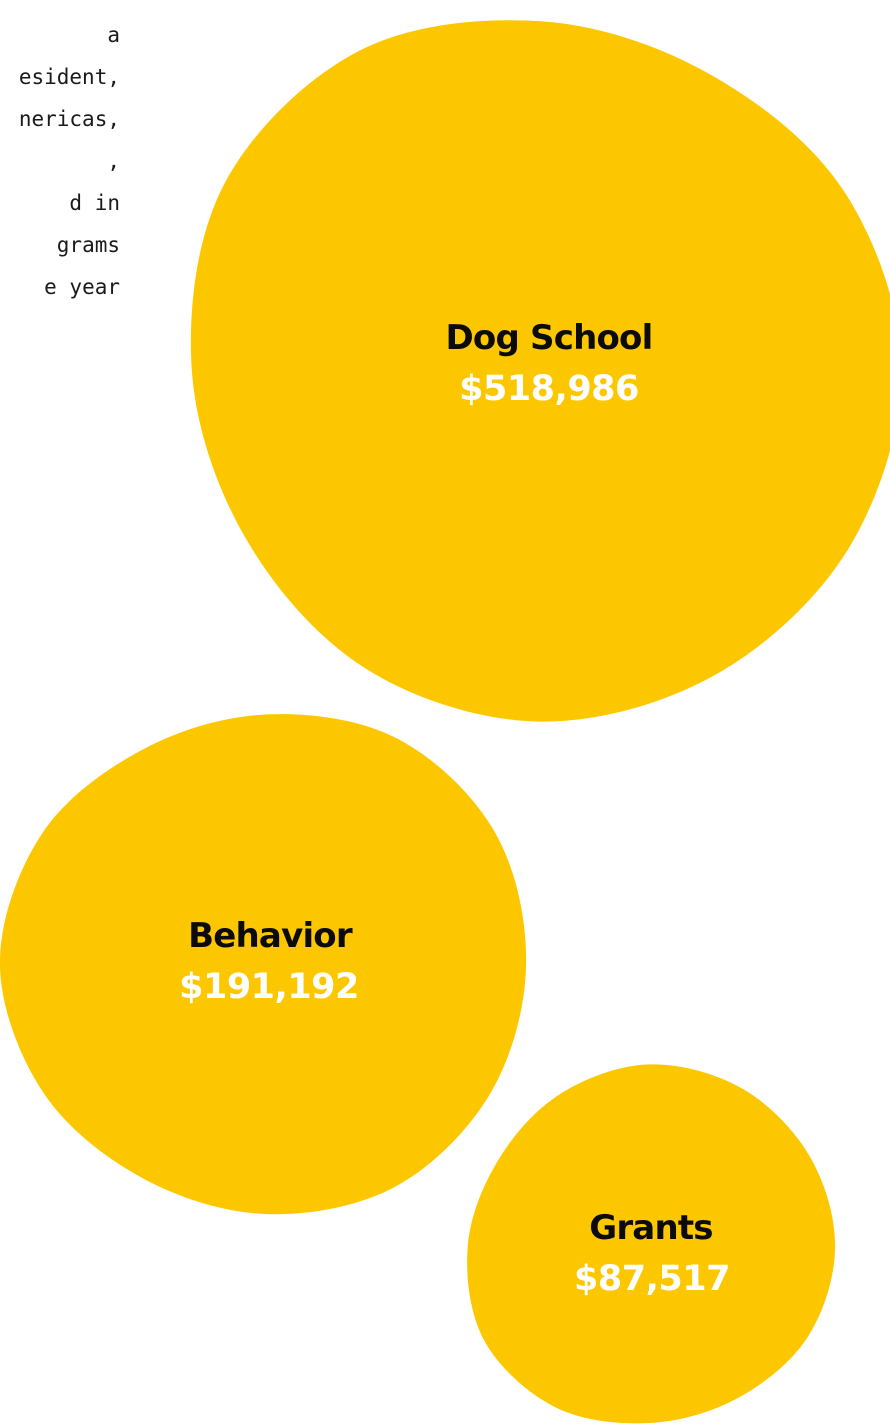  I want to click on intro-text: a esident, nericas, , d in grams e year, so click(60, 161).